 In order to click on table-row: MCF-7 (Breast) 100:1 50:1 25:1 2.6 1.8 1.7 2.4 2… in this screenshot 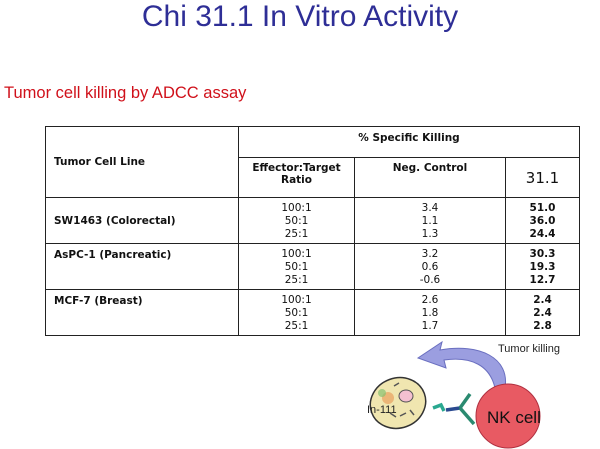, I will do `click(312, 312)`.